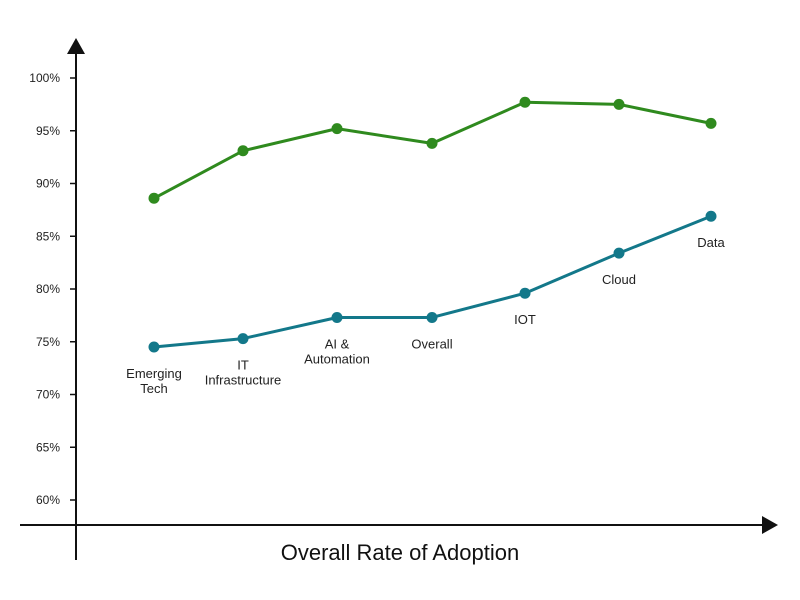 The height and width of the screenshot is (600, 800). Describe the element at coordinates (48, 236) in the screenshot. I see `y-tick-label: 85%` at that location.